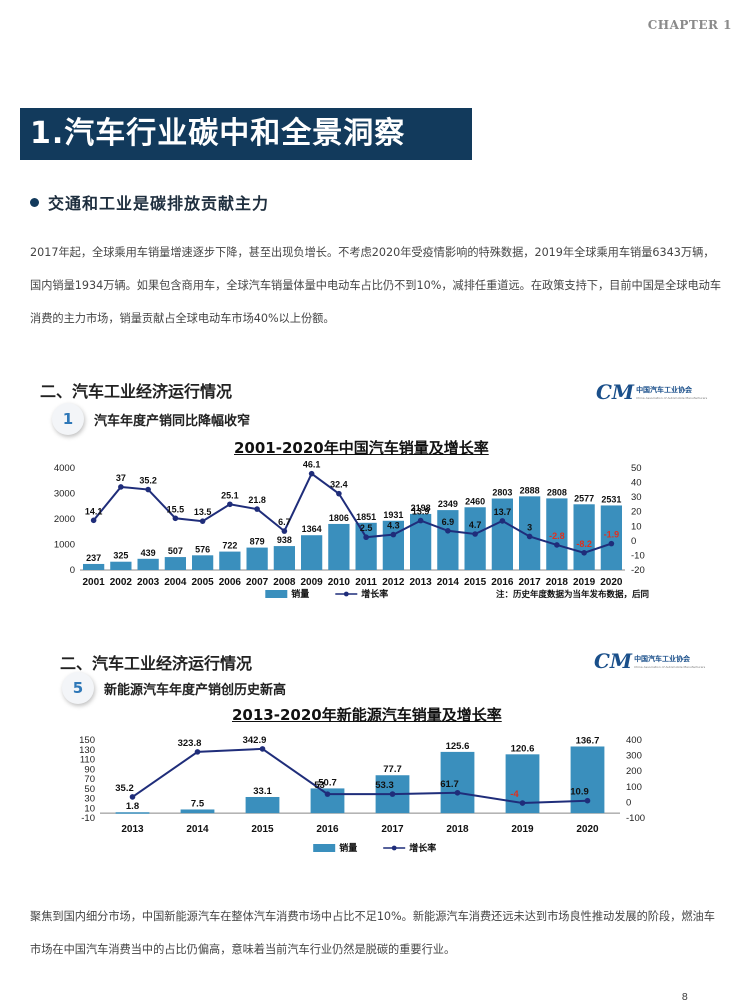 The image size is (752, 1003). What do you see at coordinates (175, 551) in the screenshot?
I see `bar-value-label: 507` at bounding box center [175, 551].